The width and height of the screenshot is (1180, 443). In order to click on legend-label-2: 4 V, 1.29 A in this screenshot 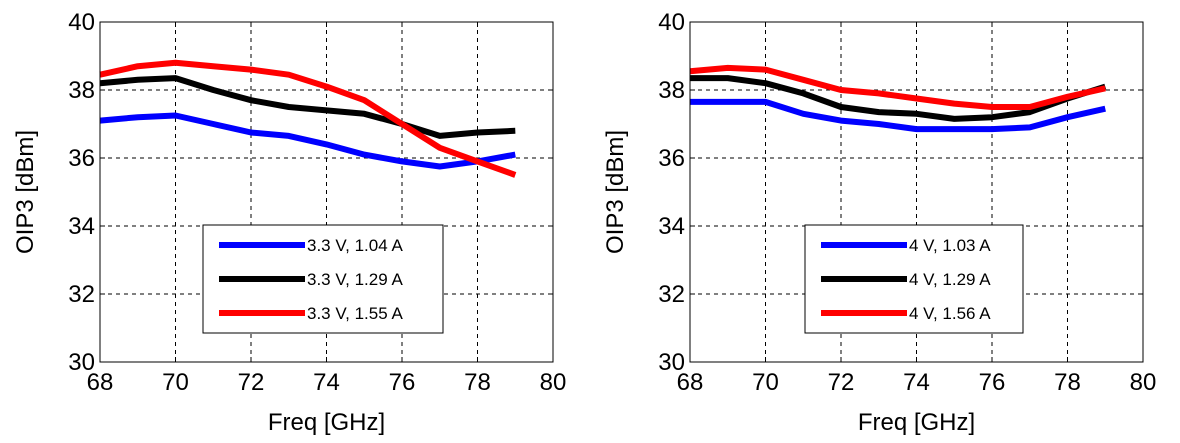, I will do `click(950, 279)`.